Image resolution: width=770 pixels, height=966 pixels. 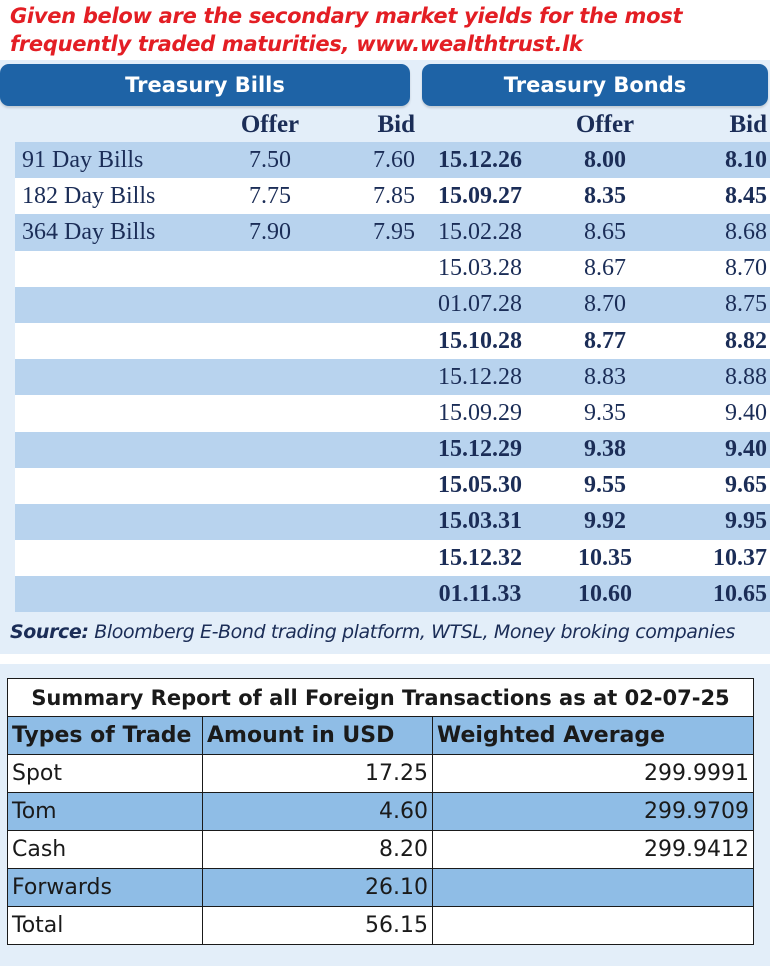 I want to click on summary-row: Forwards 26.10, so click(x=380, y=887).